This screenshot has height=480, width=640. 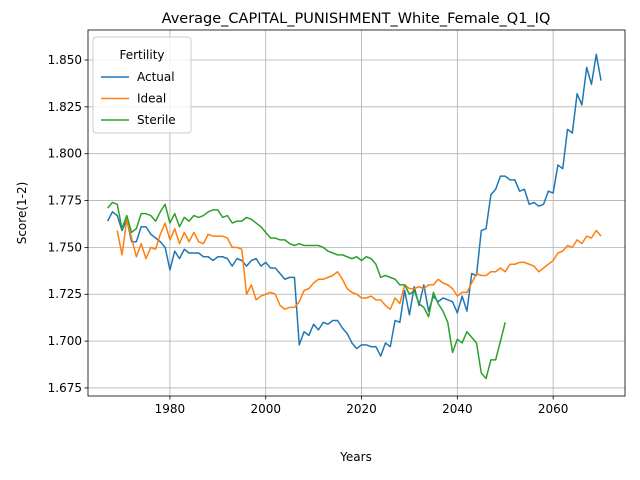 I want to click on x-tick-label: 2000, so click(x=265, y=409).